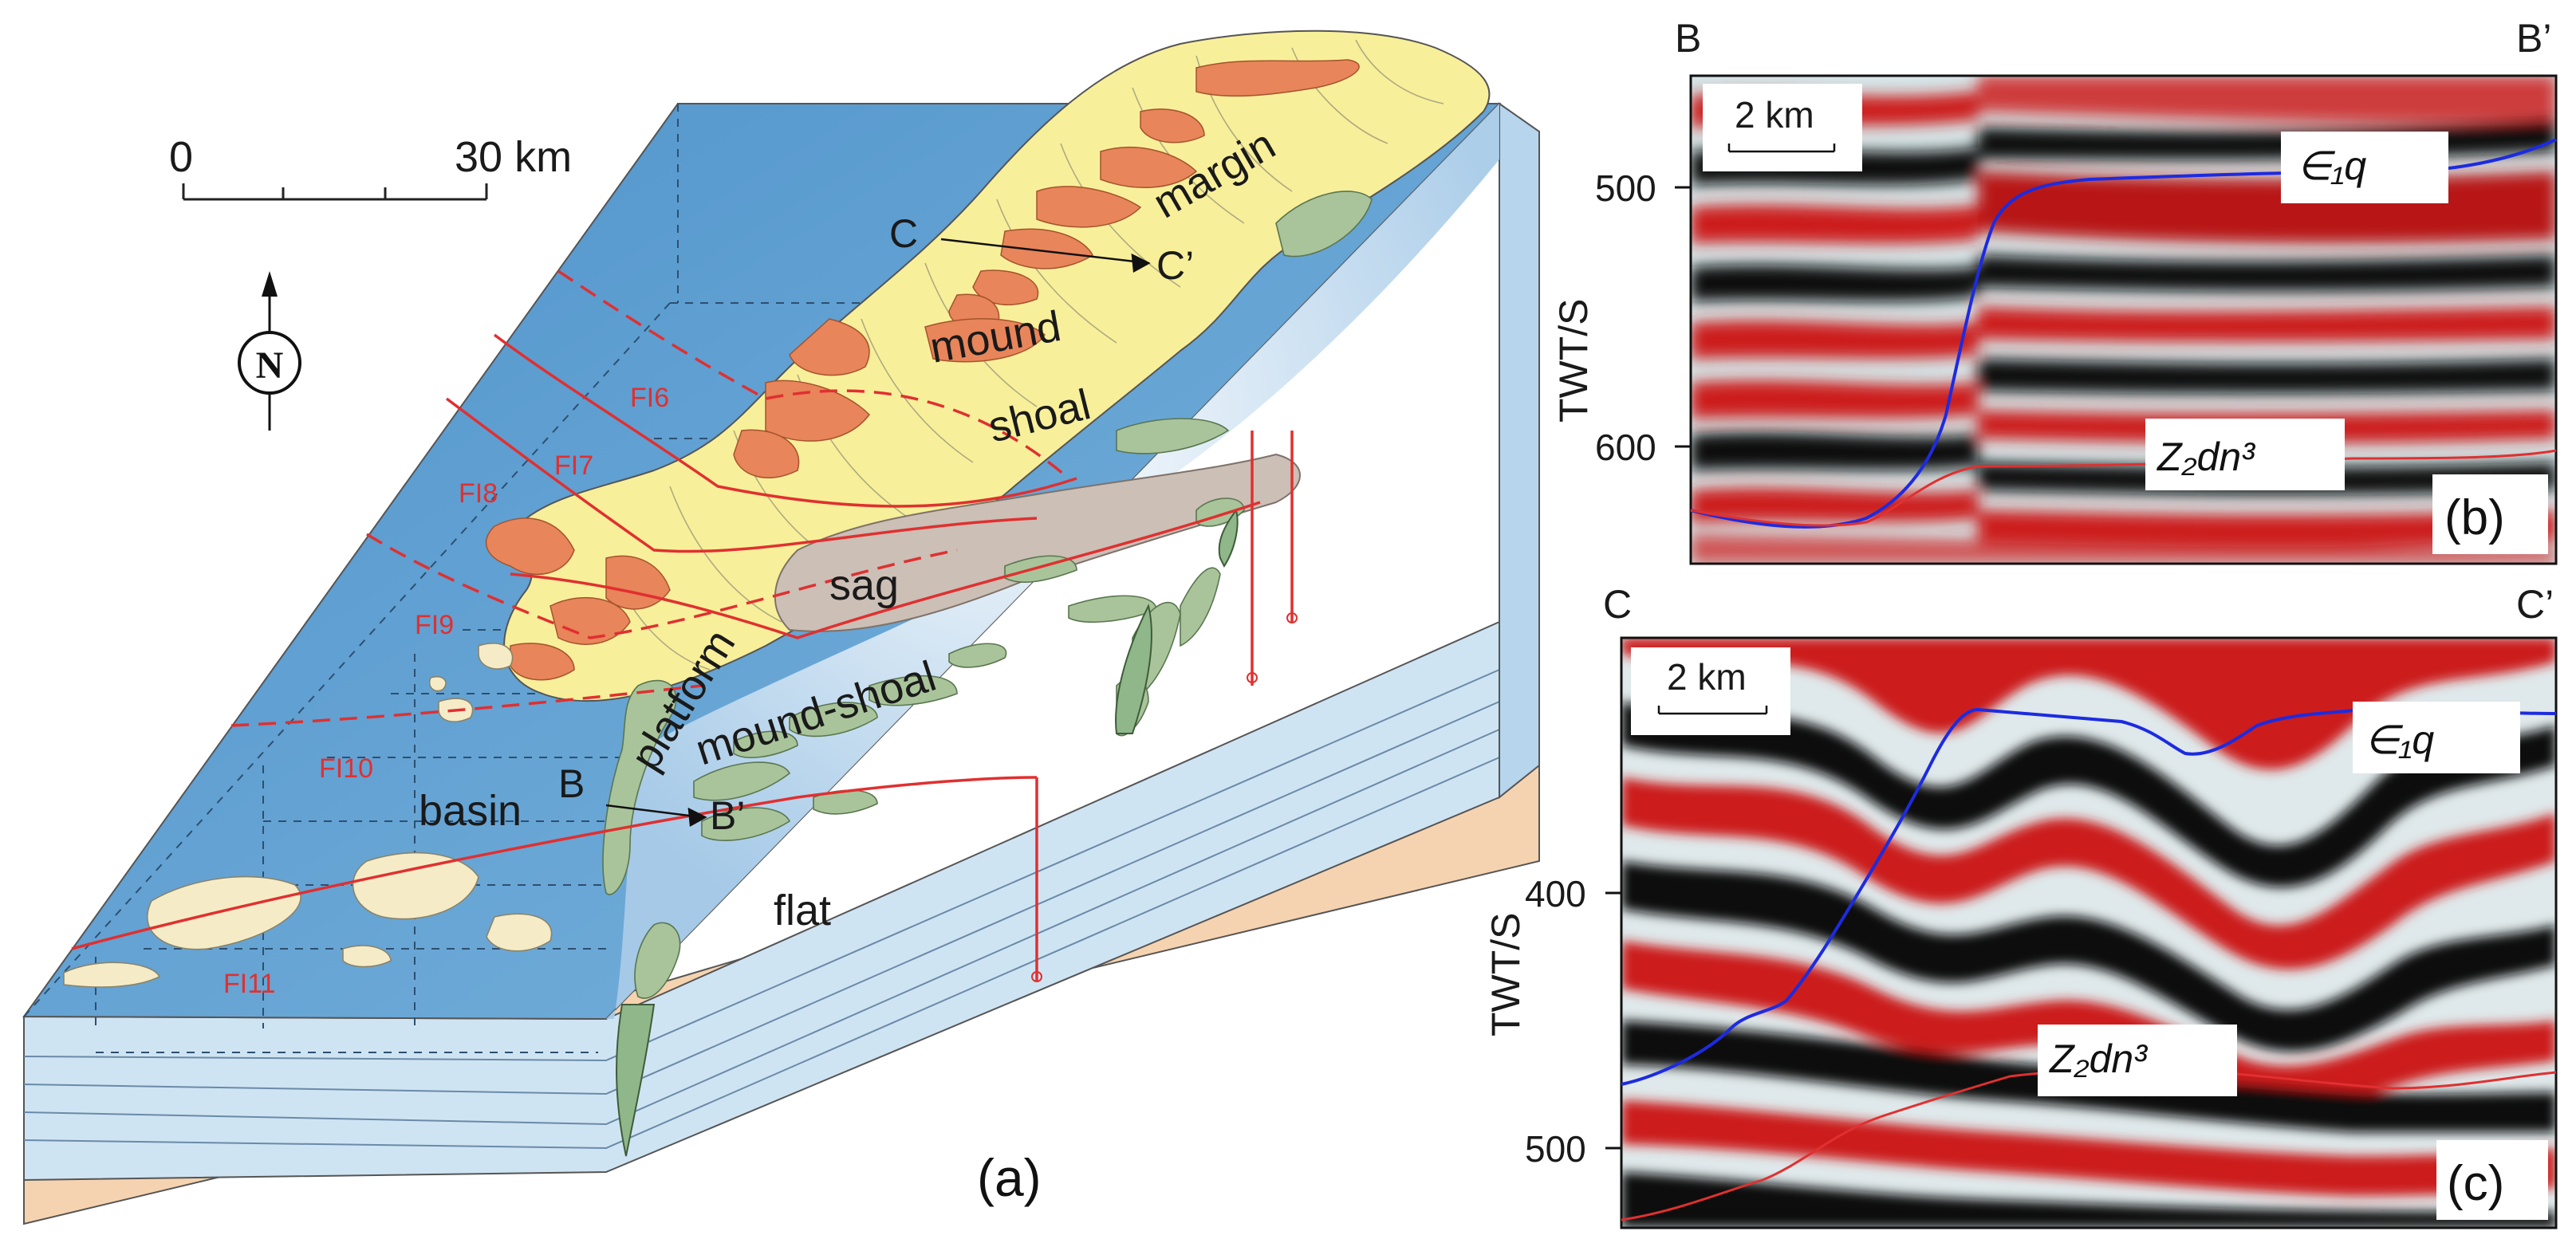 The width and height of the screenshot is (2576, 1239). What do you see at coordinates (1683, 317) in the screenshot?
I see `axis-b-ticks` at bounding box center [1683, 317].